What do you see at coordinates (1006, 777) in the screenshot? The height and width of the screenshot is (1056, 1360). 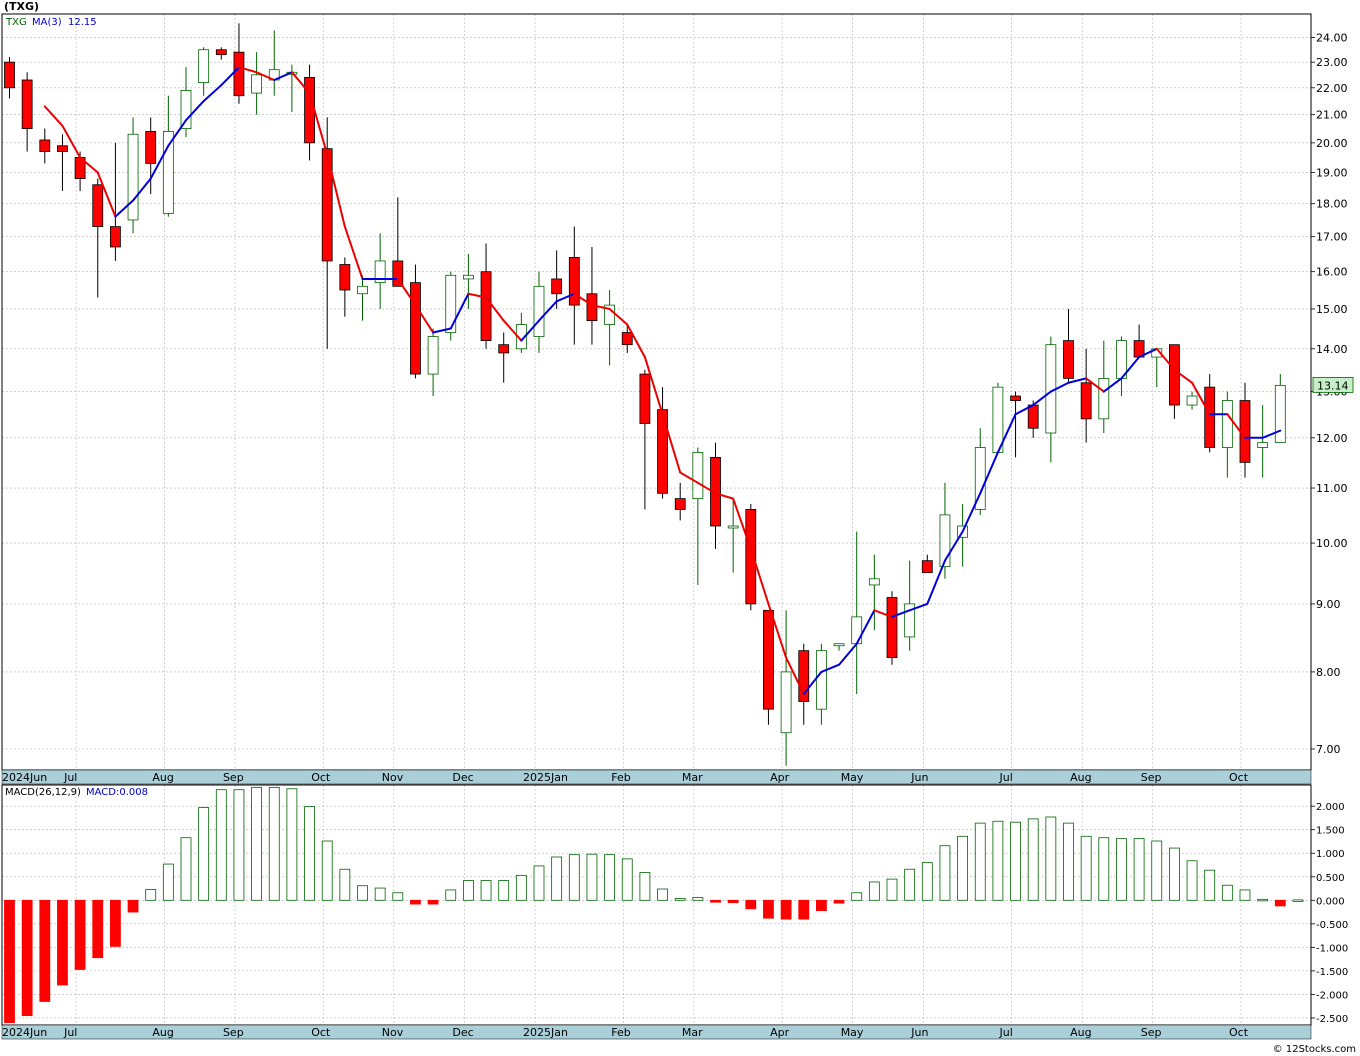 I see `price-x-tick-label: Jul` at bounding box center [1006, 777].